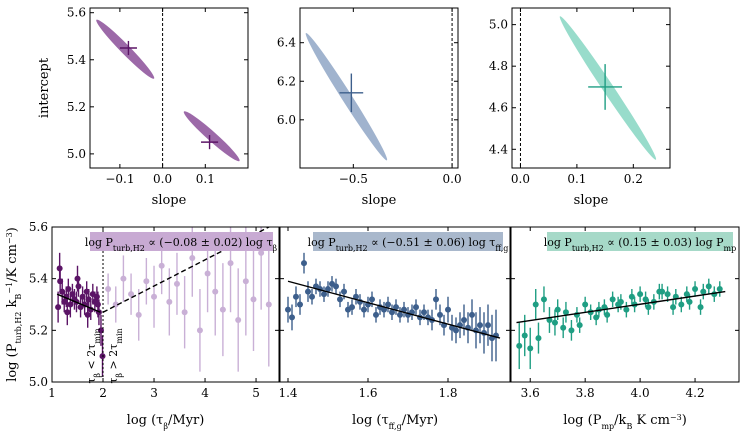 The image size is (747, 436). I want to click on bottom-left-yl-a: log (P, so click(12, 362).